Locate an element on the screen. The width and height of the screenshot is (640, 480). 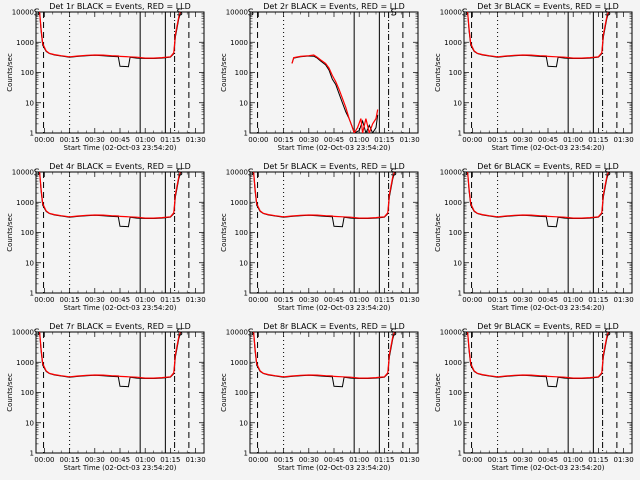
events-series-line is located at coordinates (335, 94).